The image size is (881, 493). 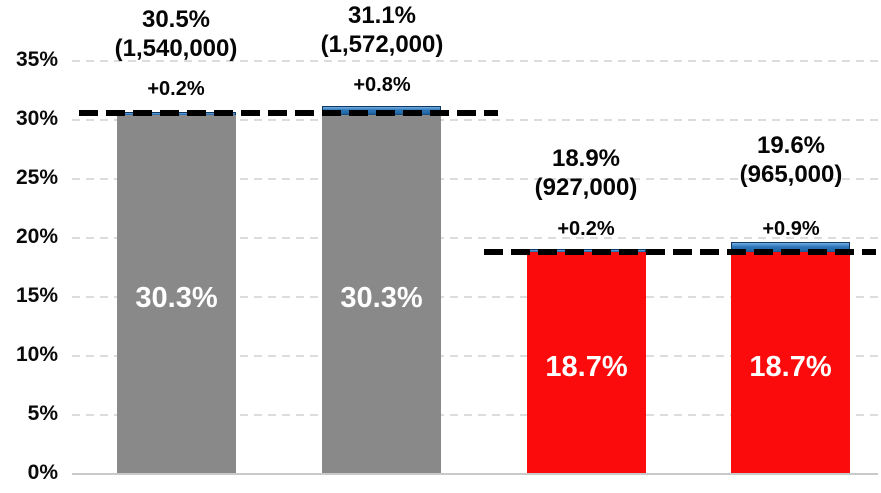 What do you see at coordinates (781, 160) in the screenshot?
I see `bar-4-total-label: 19.6% (965,000)` at bounding box center [781, 160].